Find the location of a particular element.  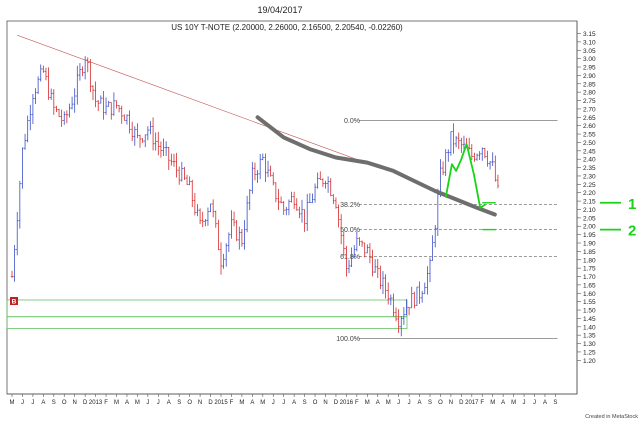

y-tick-label: 2.80 is located at coordinates (589, 93).